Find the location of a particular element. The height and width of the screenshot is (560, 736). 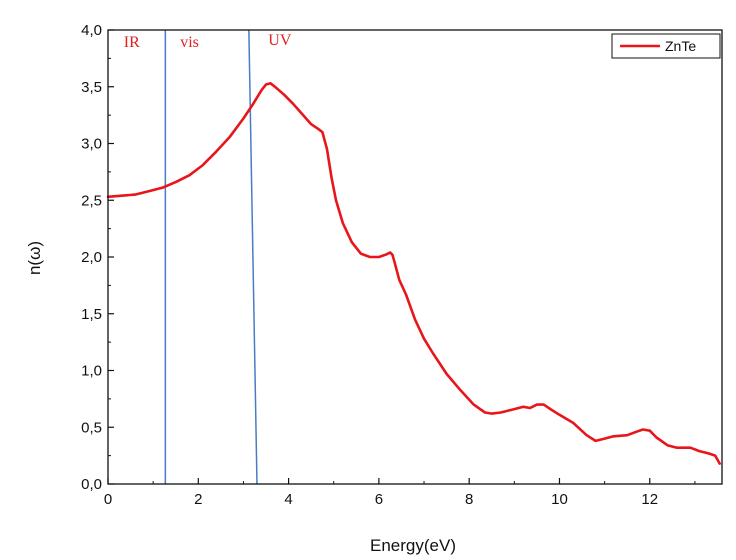

y-tick-label: 4,0 is located at coordinates (91, 30).